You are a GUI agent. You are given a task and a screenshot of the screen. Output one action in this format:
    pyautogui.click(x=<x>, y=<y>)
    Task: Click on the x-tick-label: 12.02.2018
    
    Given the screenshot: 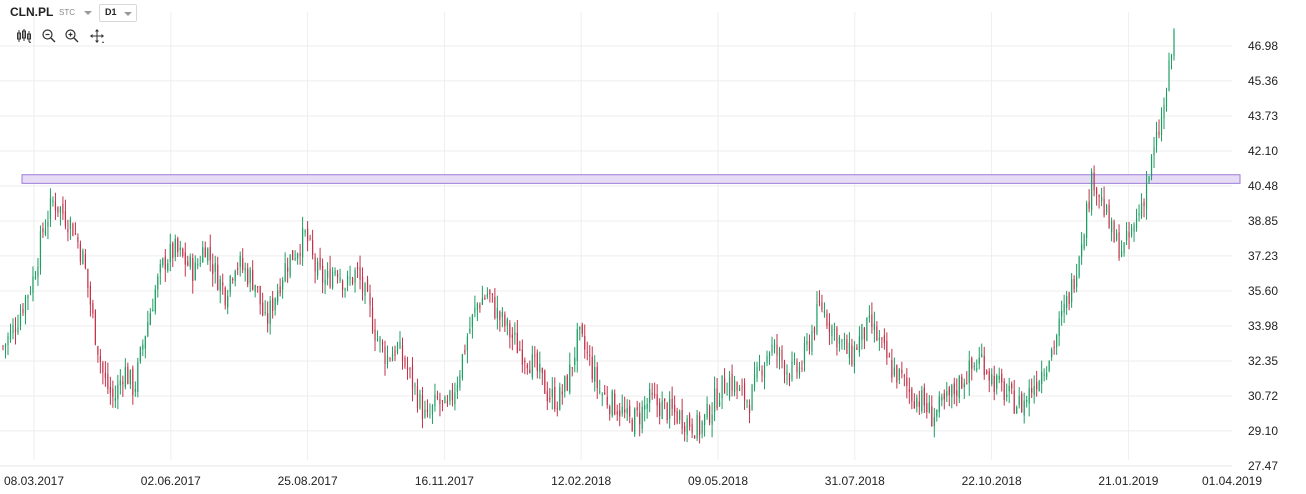 What is the action you would take?
    pyautogui.click(x=581, y=481)
    